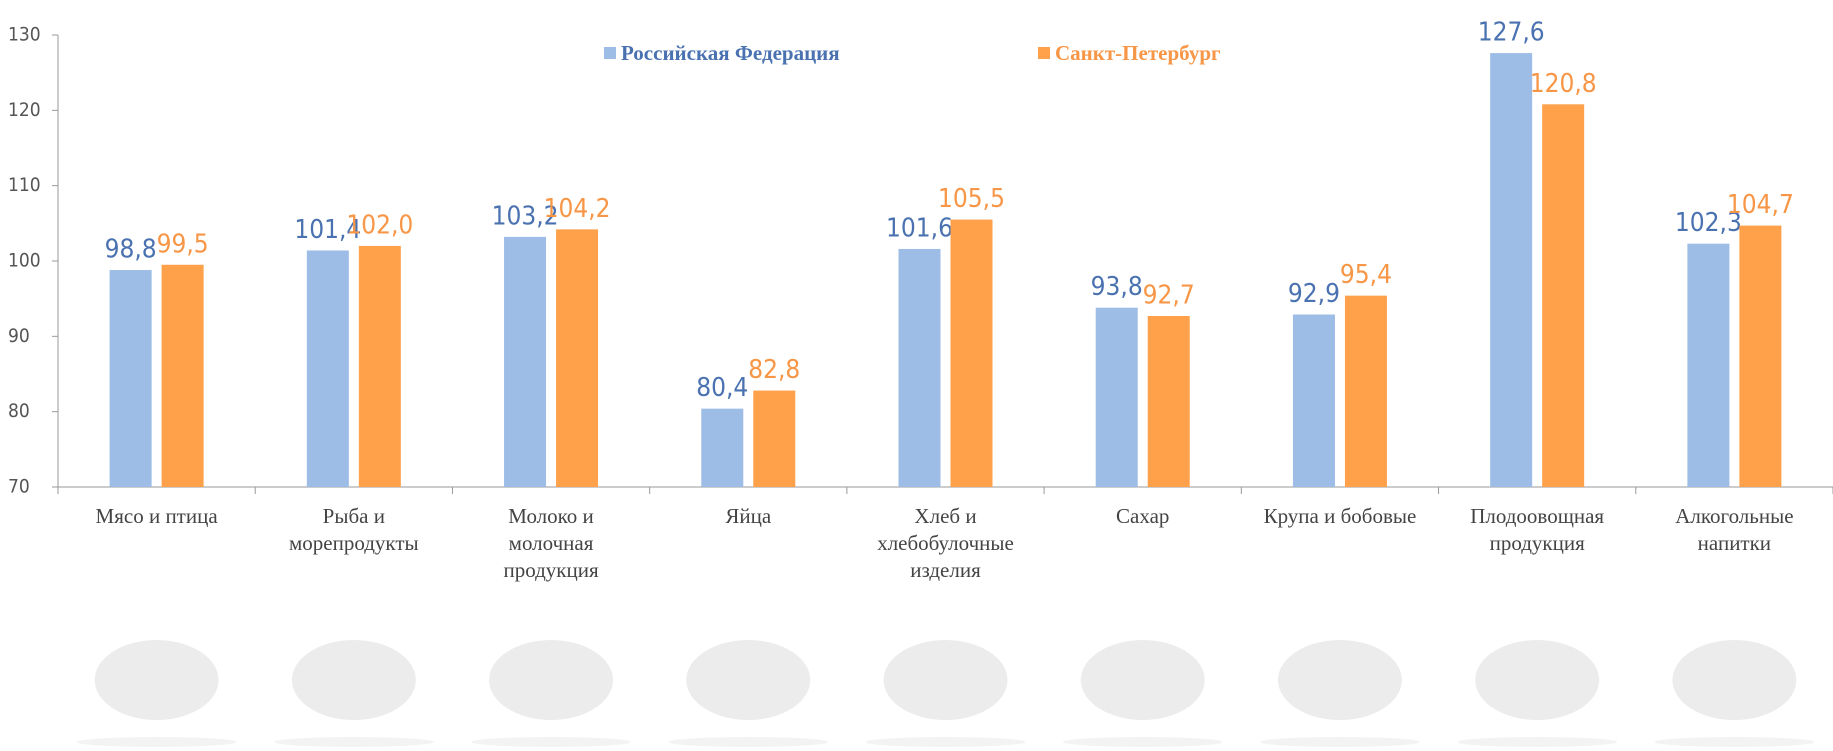 Image resolution: width=1833 pixels, height=751 pixels. Describe the element at coordinates (1314, 294) in the screenshot. I see `value-label: 92,9` at that location.